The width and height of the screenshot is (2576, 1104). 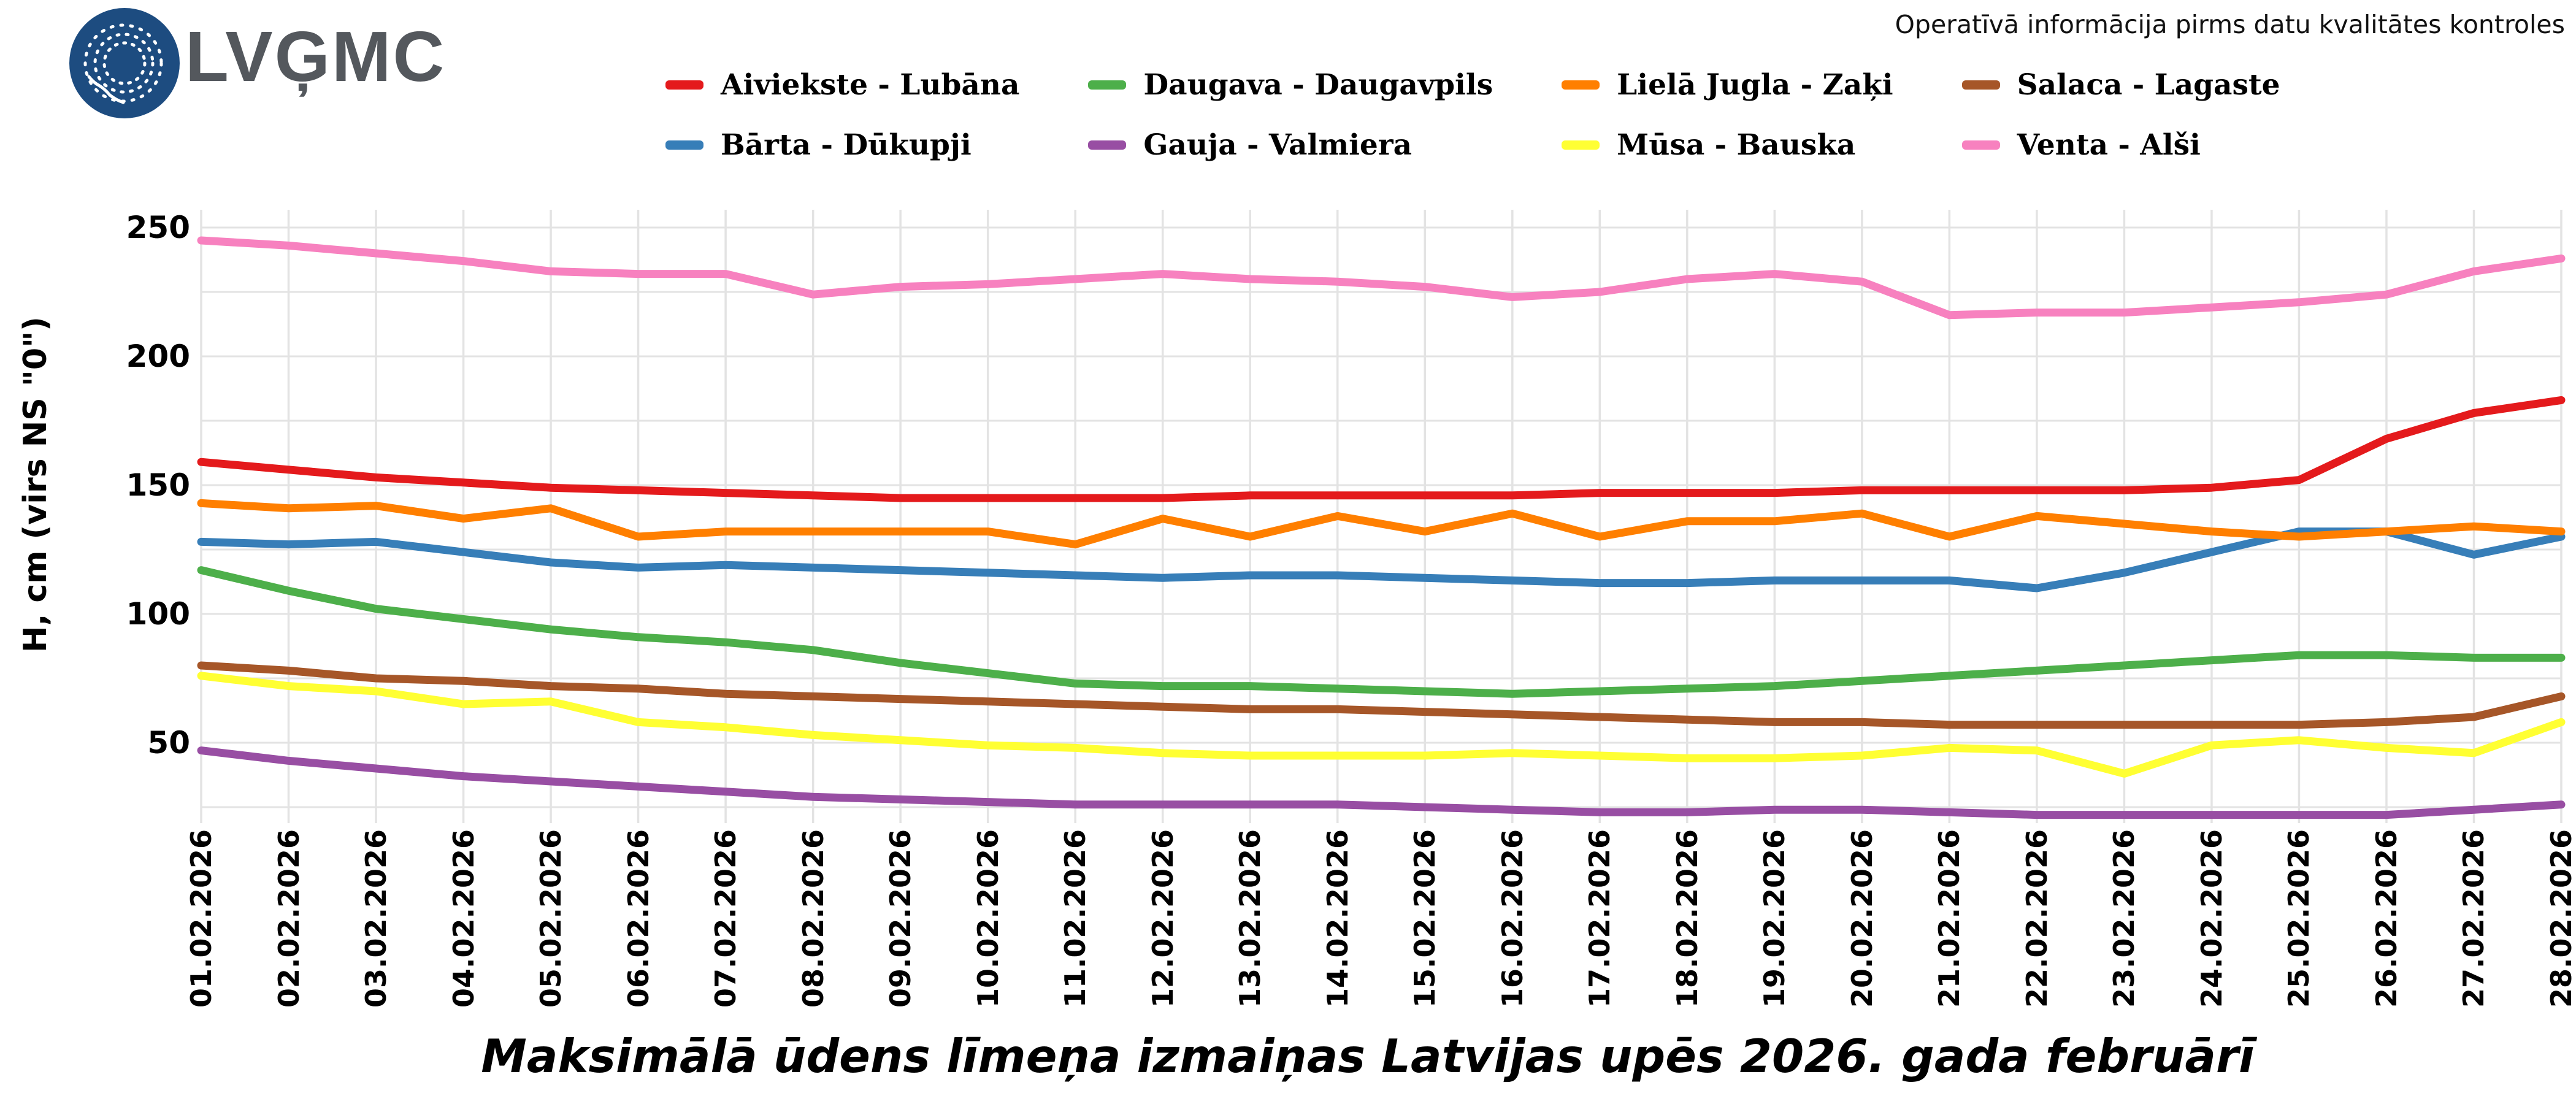 What do you see at coordinates (1290, 114) in the screenshot?
I see `legend-column: Daugava - Daugavpils Gauja - Valmiera` at bounding box center [1290, 114].